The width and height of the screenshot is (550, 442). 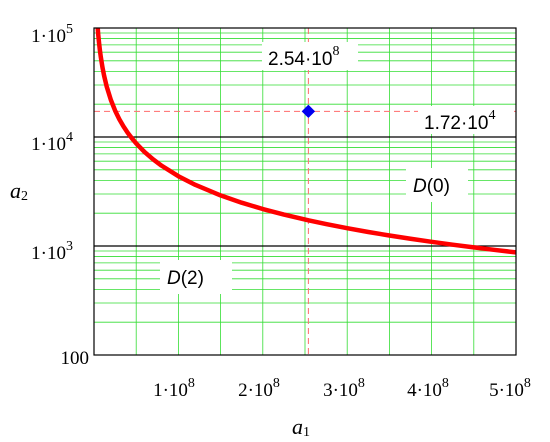 I want to click on point-x-annotation: 2.54·108, so click(x=310, y=56).